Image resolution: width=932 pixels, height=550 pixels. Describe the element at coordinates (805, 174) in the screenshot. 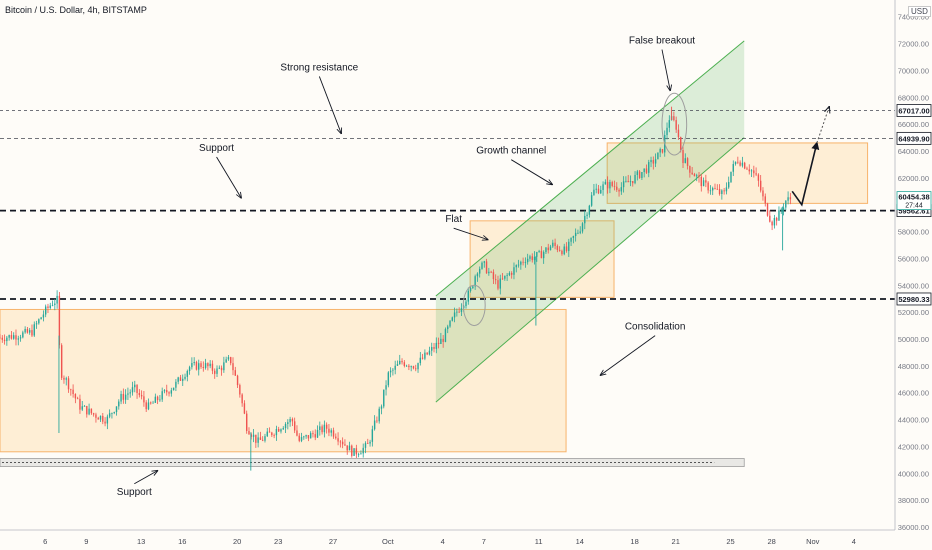

I see `projection-arrow` at that location.